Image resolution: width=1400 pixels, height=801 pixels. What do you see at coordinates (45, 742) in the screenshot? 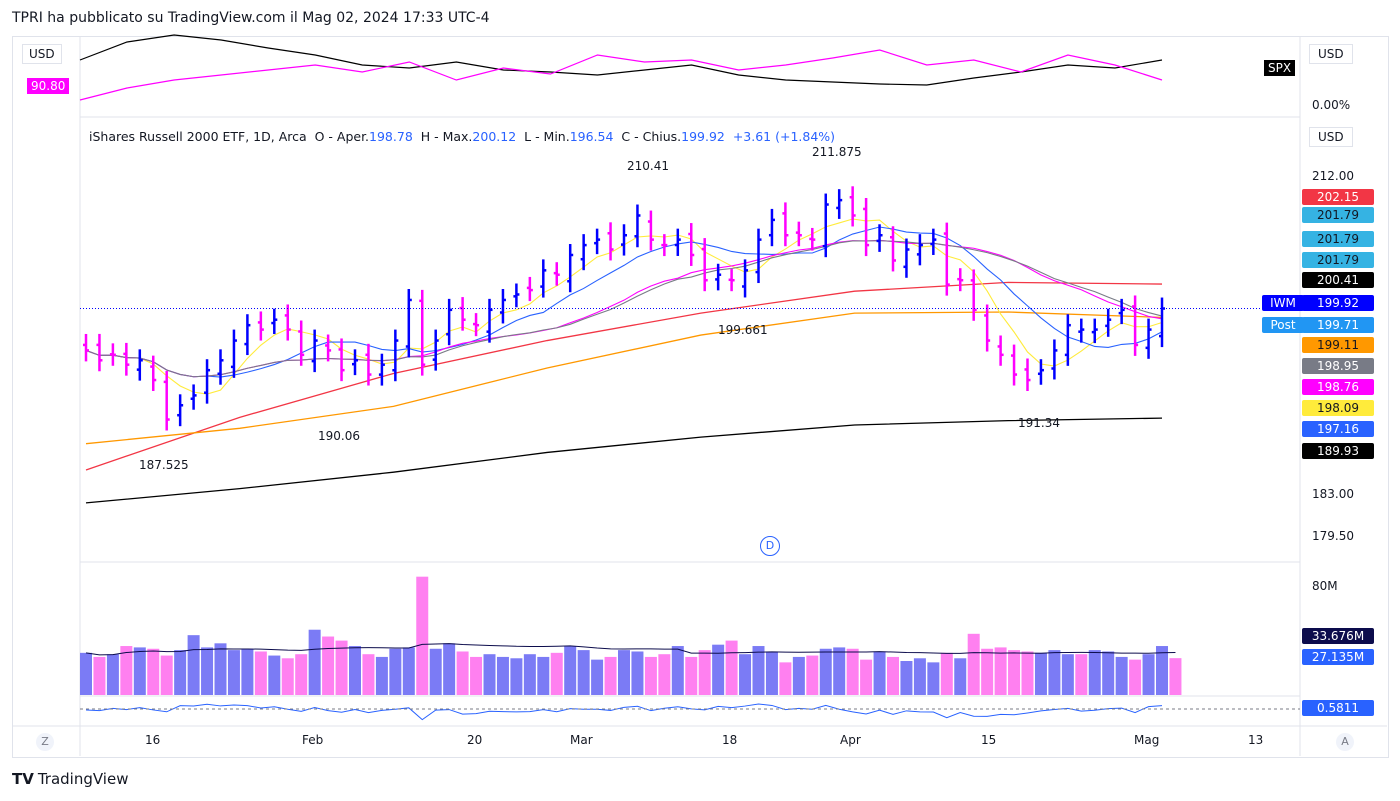
I see `zoom-button: Z` at bounding box center [45, 742].